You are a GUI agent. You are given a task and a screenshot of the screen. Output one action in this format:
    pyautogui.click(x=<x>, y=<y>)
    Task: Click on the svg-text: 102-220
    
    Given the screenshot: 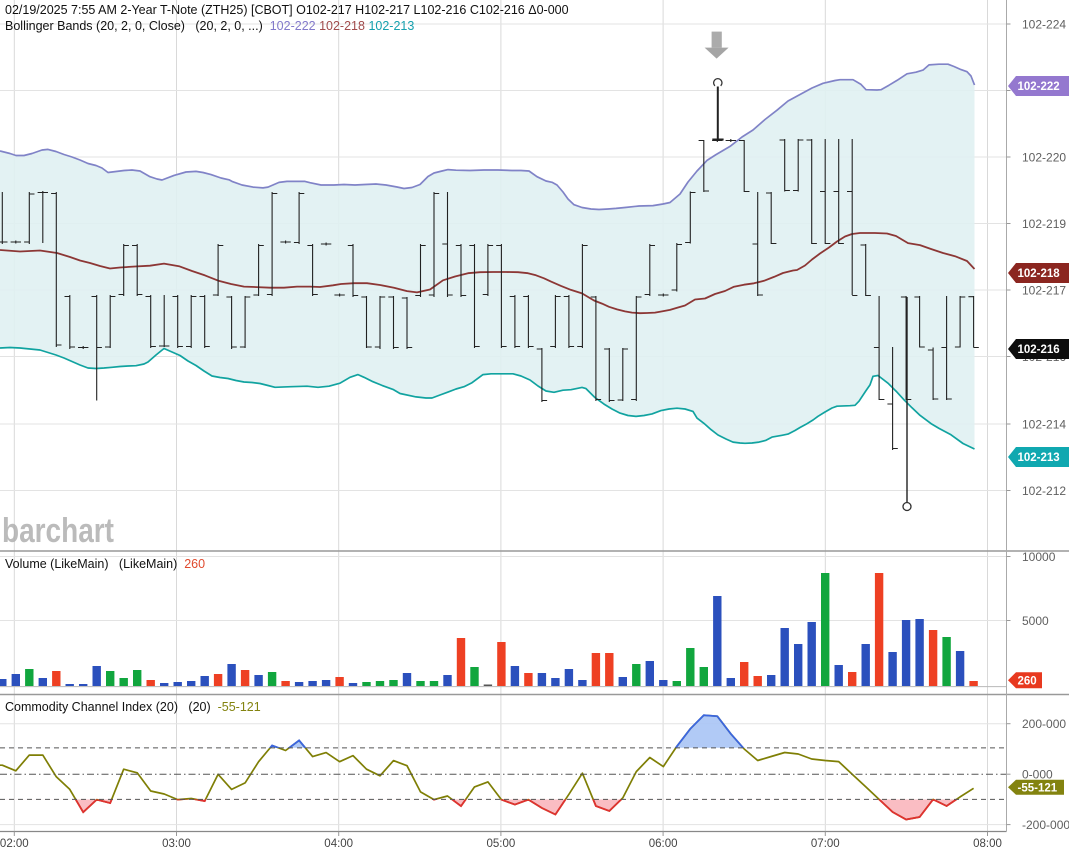 What is the action you would take?
    pyautogui.click(x=1044, y=158)
    